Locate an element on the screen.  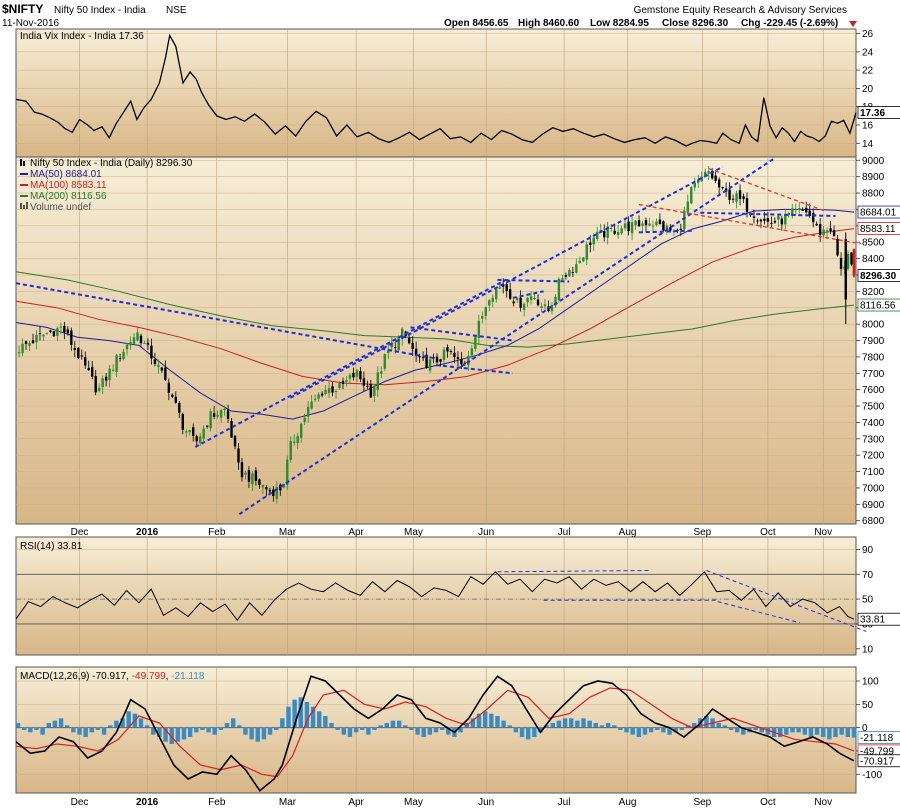
legend-entry: MA(50) 8684.01 is located at coordinates (66, 174).